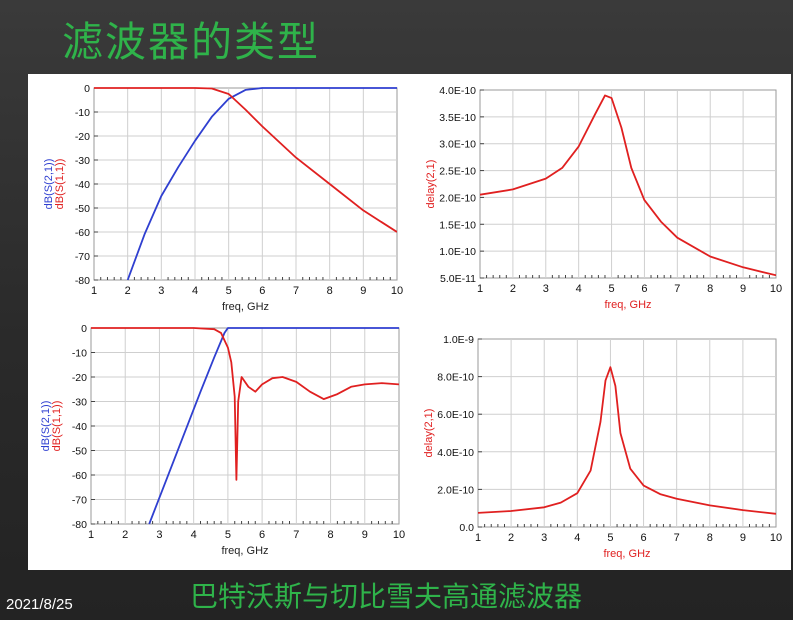  I want to click on y-axis-label: dB(S(2,1))dB(S(1,1)), so click(54, 184).